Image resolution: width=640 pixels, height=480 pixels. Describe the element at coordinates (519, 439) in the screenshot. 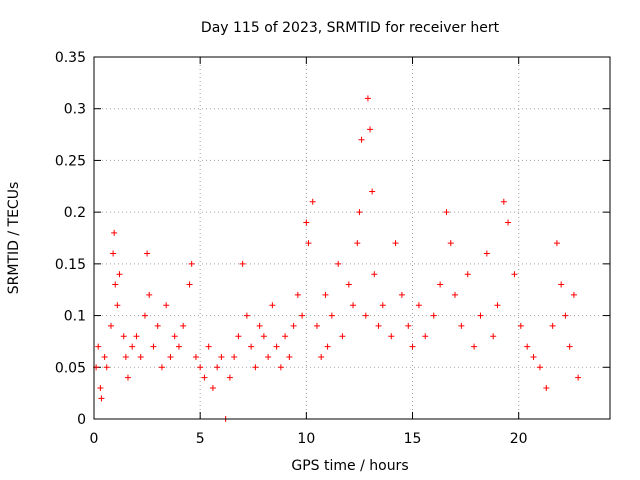

I see `x-tick-label: 20` at that location.